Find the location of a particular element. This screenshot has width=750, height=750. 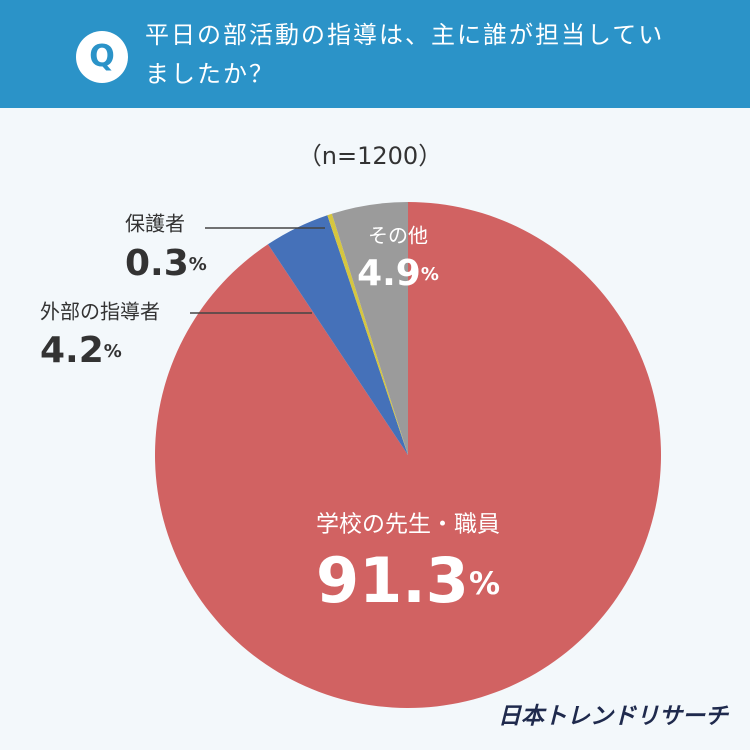

chart-title: 平日の部活動の指導は、主に誰が担当していましたか？ is located at coordinates (405, 54).